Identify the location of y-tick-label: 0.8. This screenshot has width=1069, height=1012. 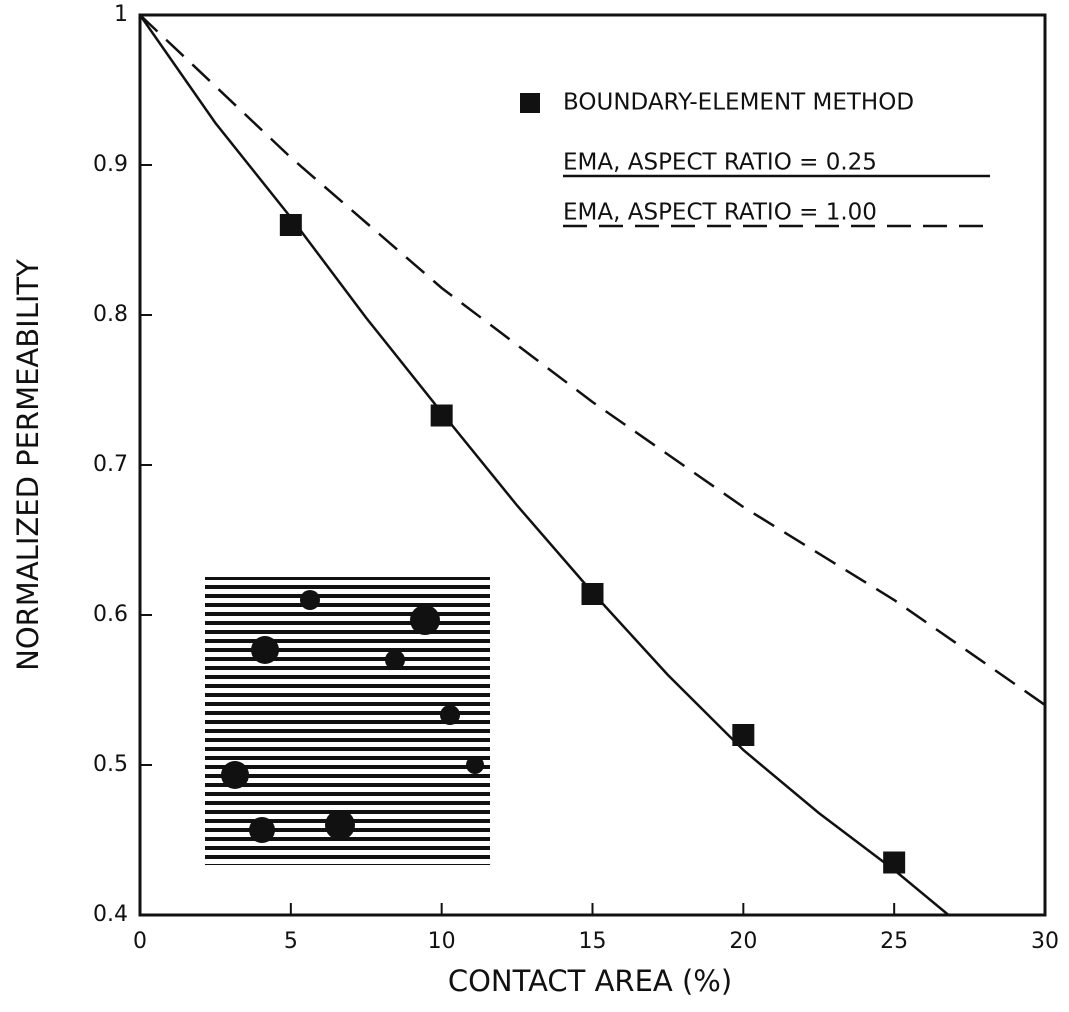
(110, 314).